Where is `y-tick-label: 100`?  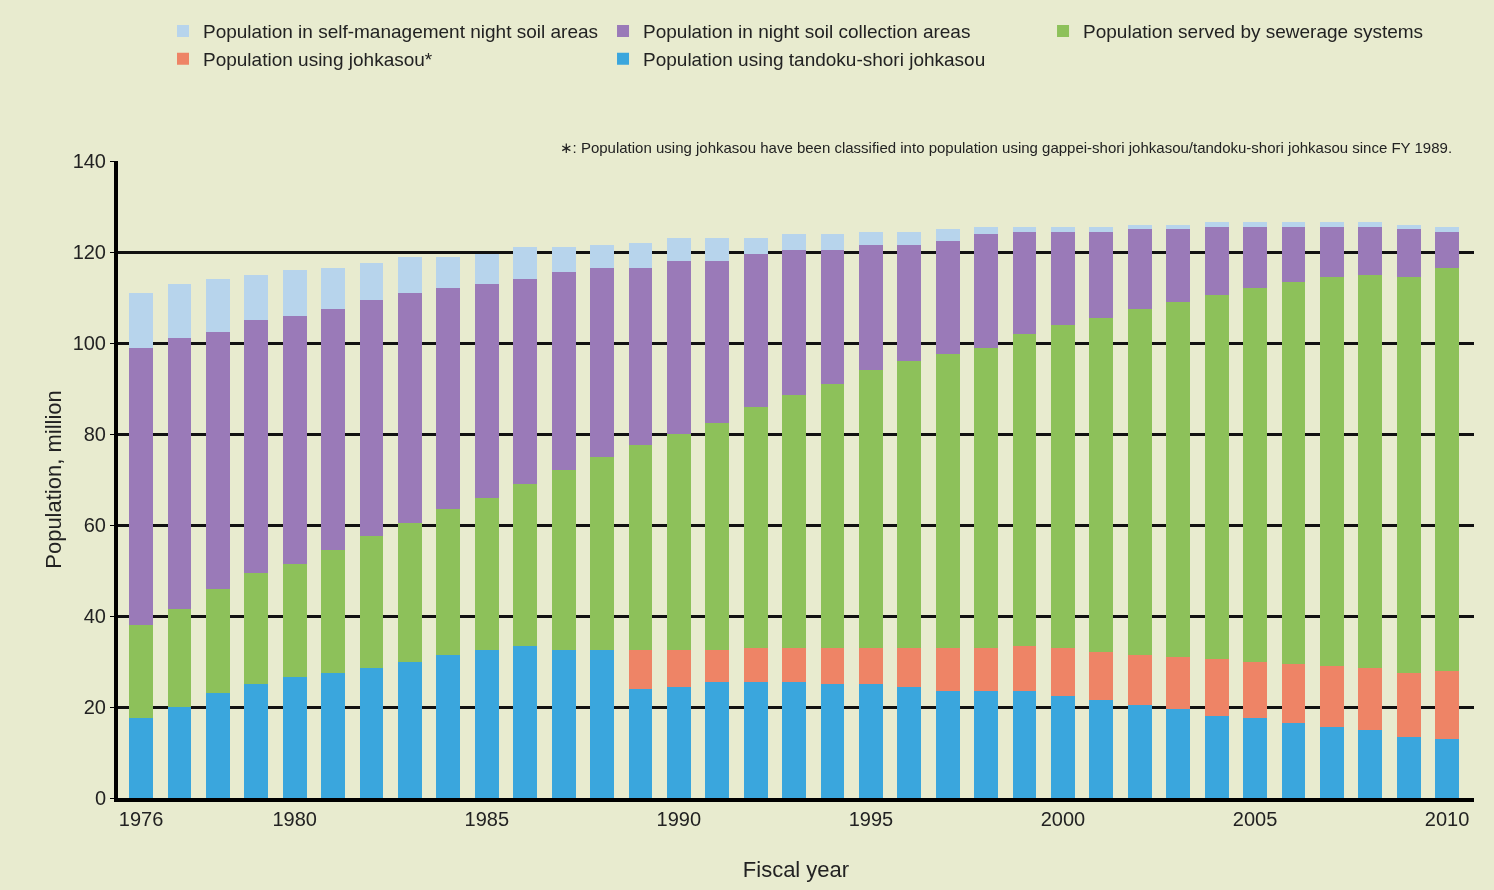
y-tick-label: 100 is located at coordinates (89, 343).